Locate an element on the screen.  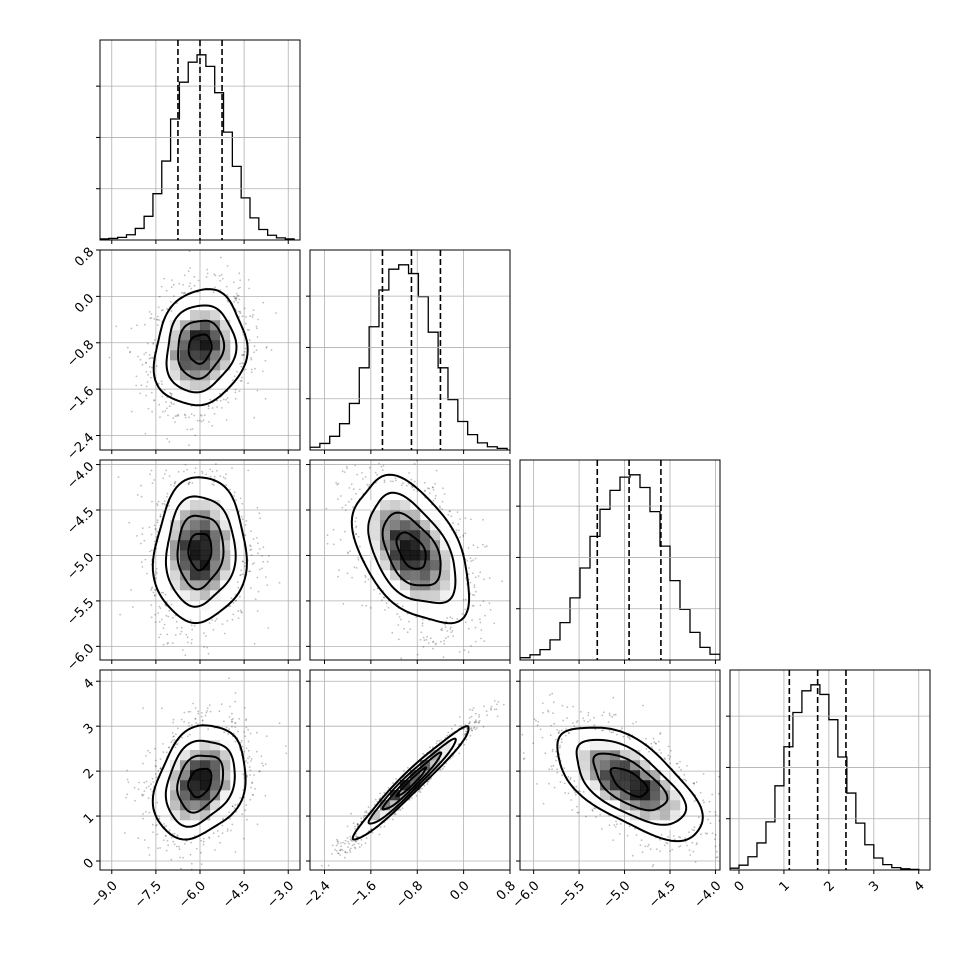
x-tick-label-1-2: −0.8 is located at coordinates (409, 894).